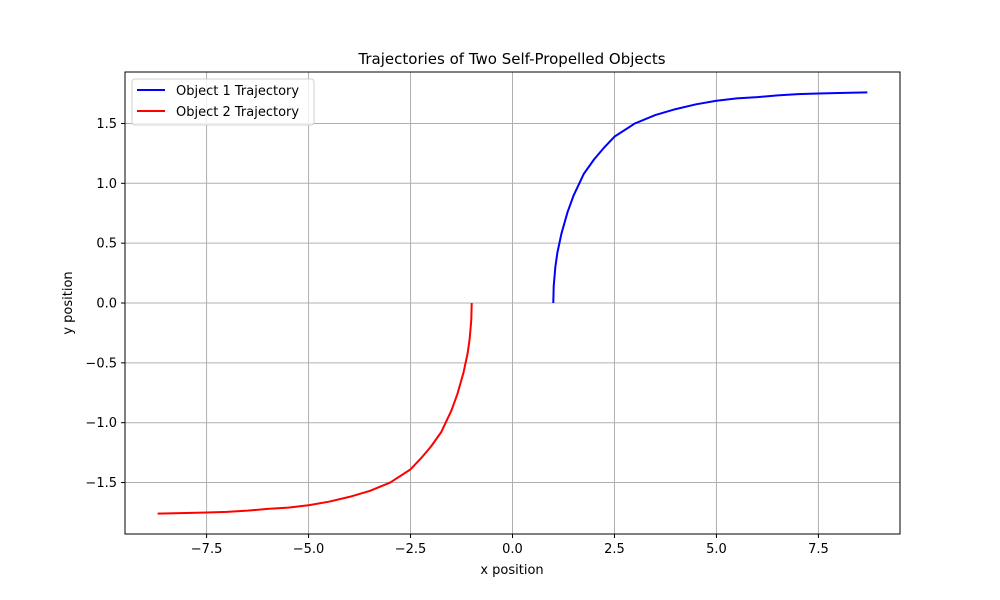 The image size is (1000, 600). What do you see at coordinates (101, 483) in the screenshot?
I see `y-tick-label: −1.5` at bounding box center [101, 483].